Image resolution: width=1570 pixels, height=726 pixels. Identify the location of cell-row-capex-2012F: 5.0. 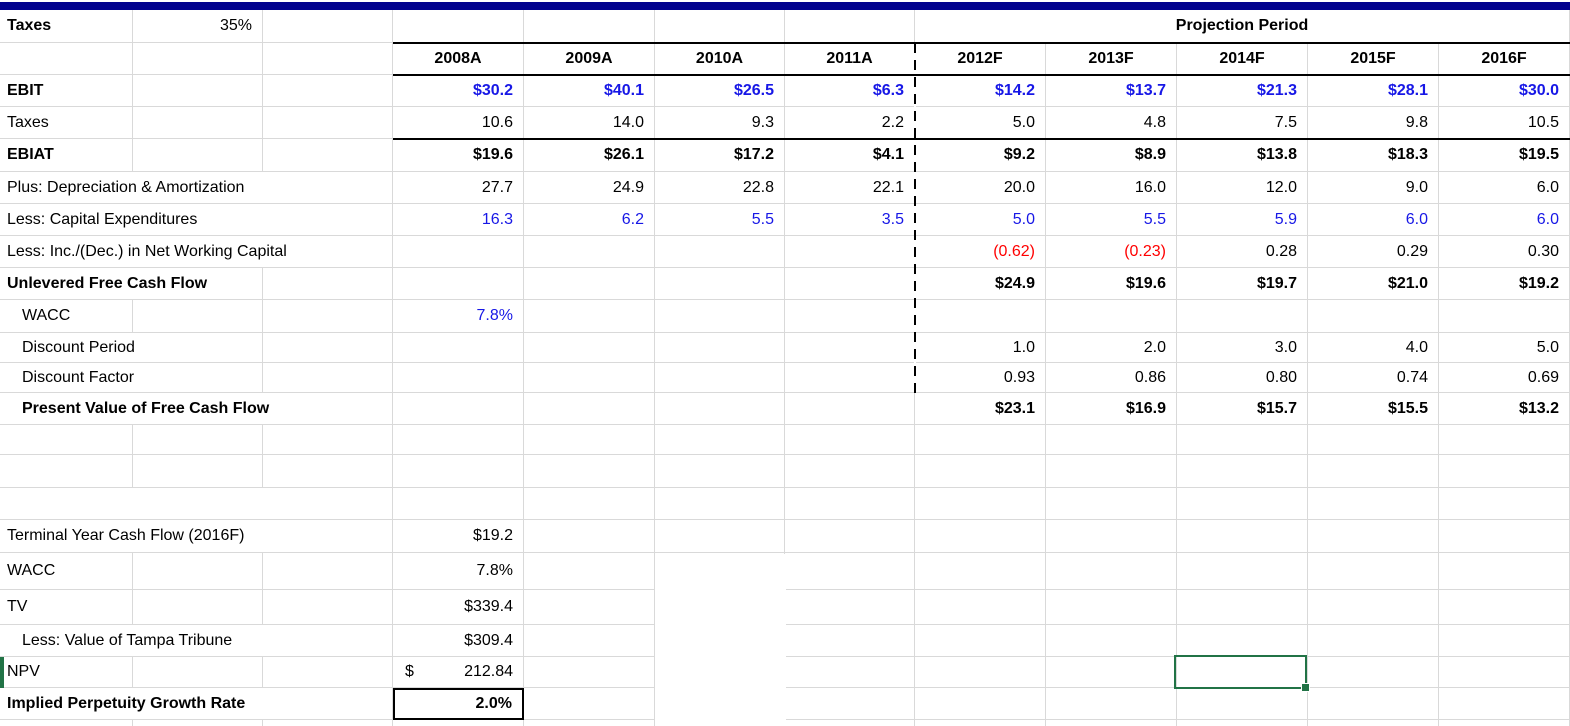
(980, 220).